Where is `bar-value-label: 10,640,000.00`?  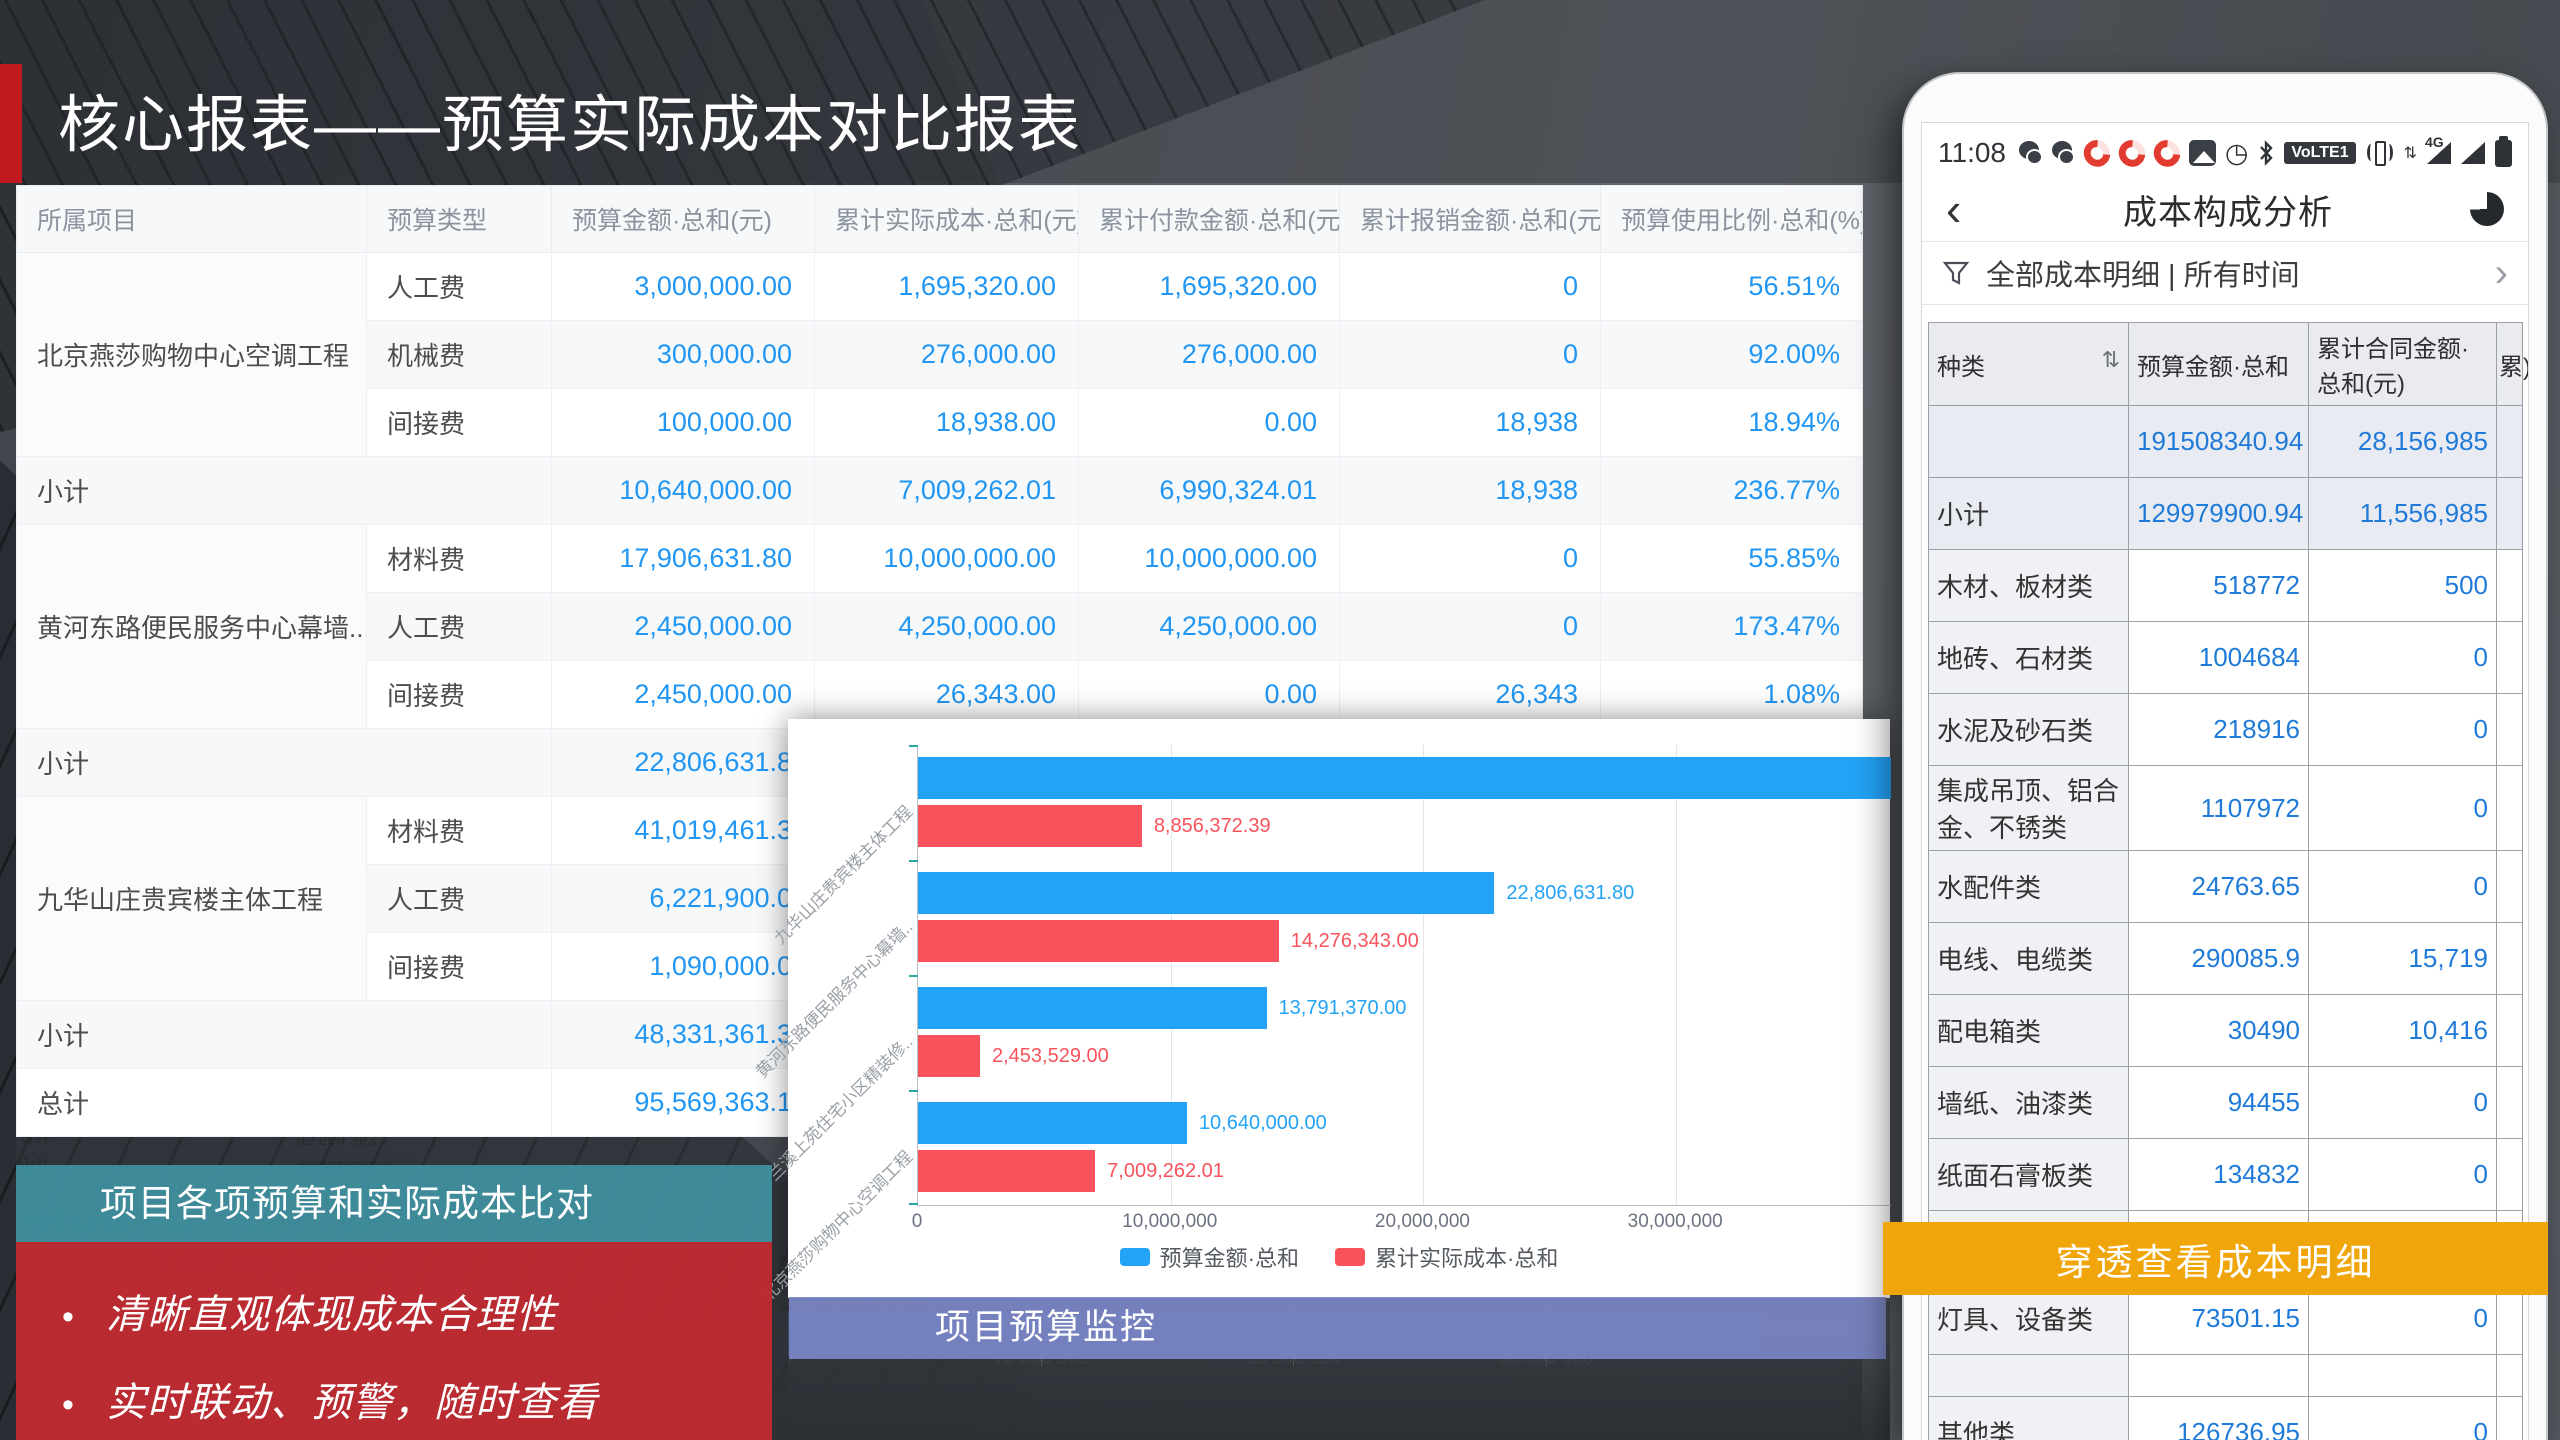 bar-value-label: 10,640,000.00 is located at coordinates (1262, 1123).